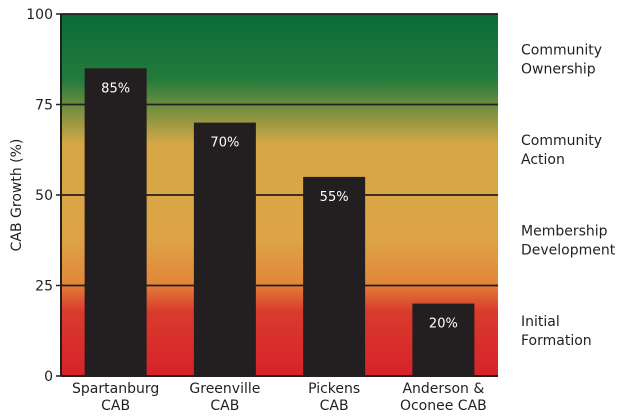 This screenshot has width=634, height=419. I want to click on y-tick-label: 0, so click(48, 377).